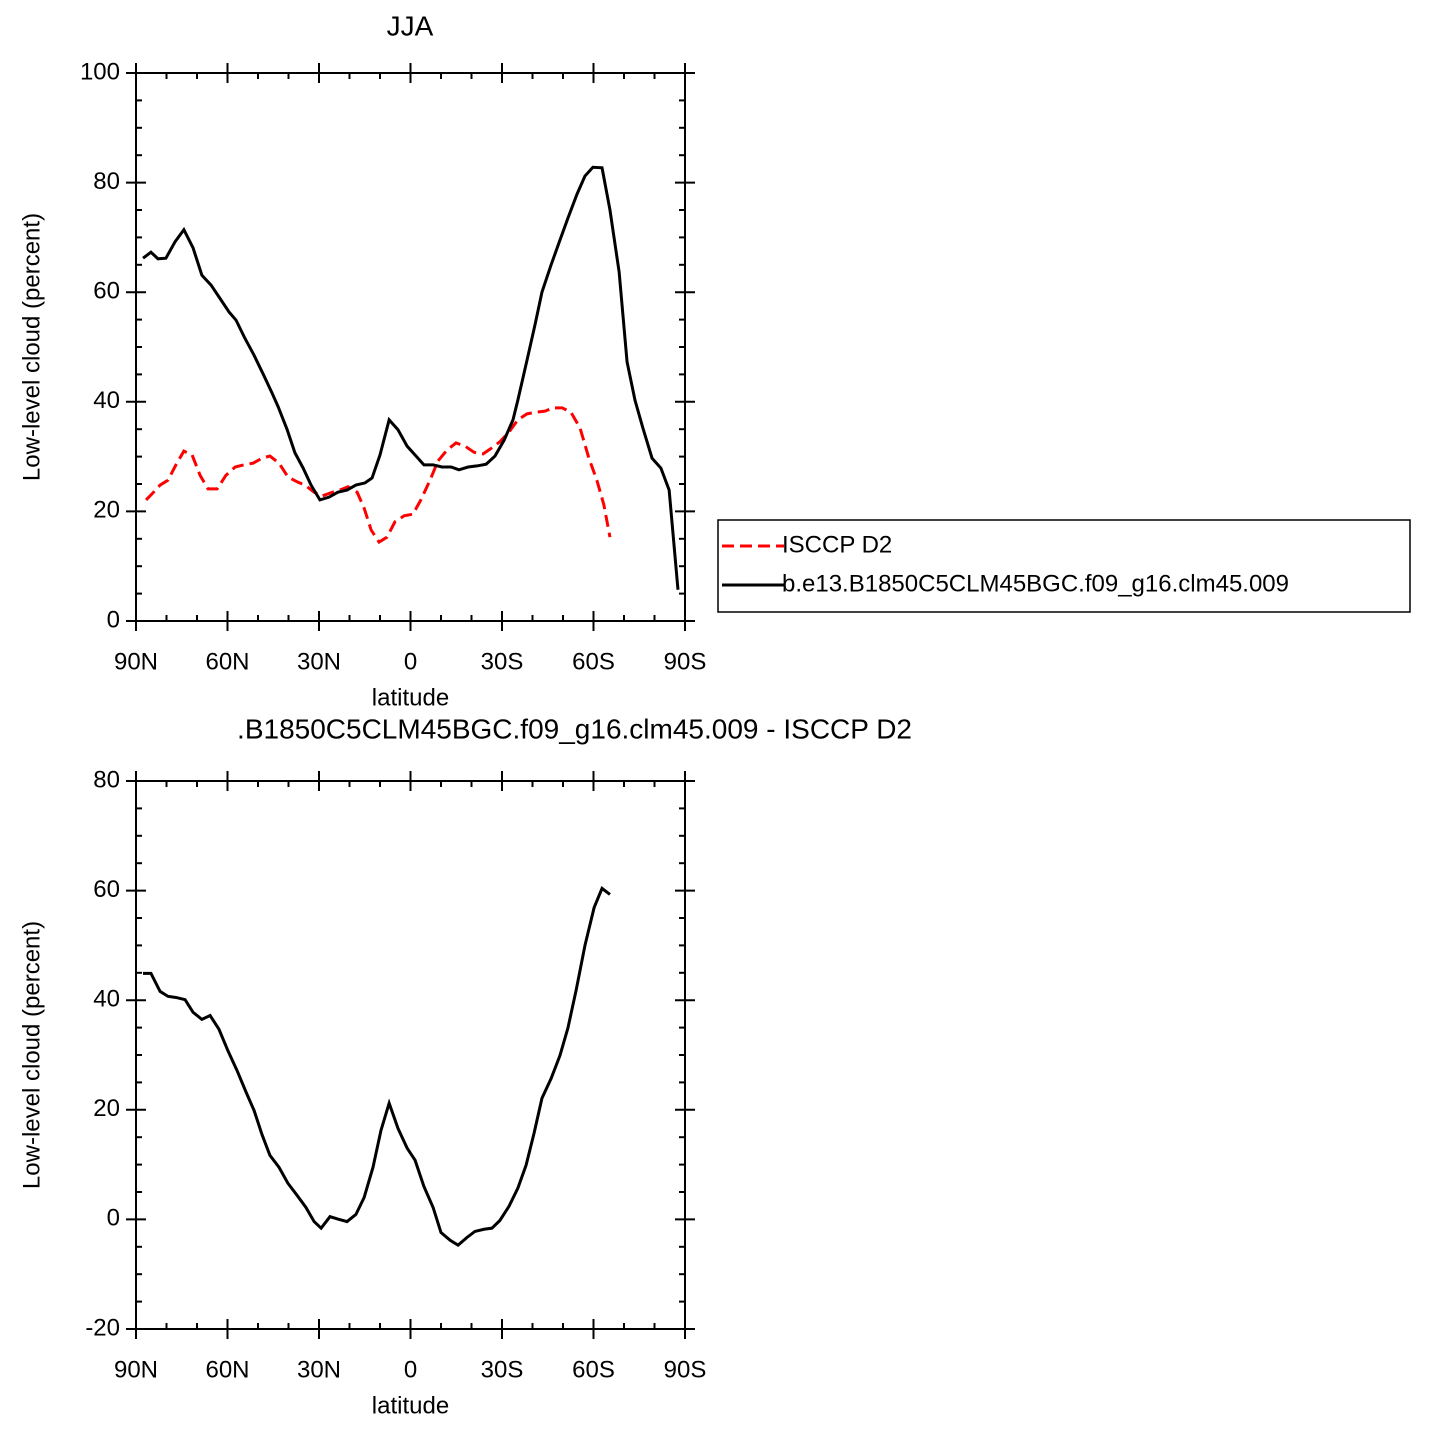  What do you see at coordinates (100, 71) in the screenshot?
I see `y-tick-label: 100` at bounding box center [100, 71].